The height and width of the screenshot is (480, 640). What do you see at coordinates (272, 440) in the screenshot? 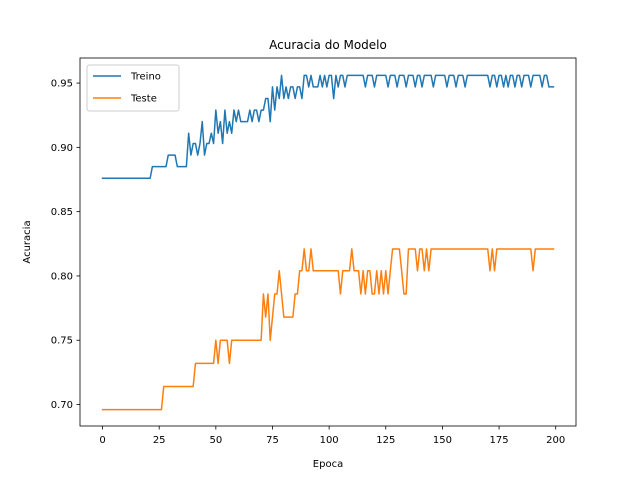
I see `x-tick-label: 75` at bounding box center [272, 440].